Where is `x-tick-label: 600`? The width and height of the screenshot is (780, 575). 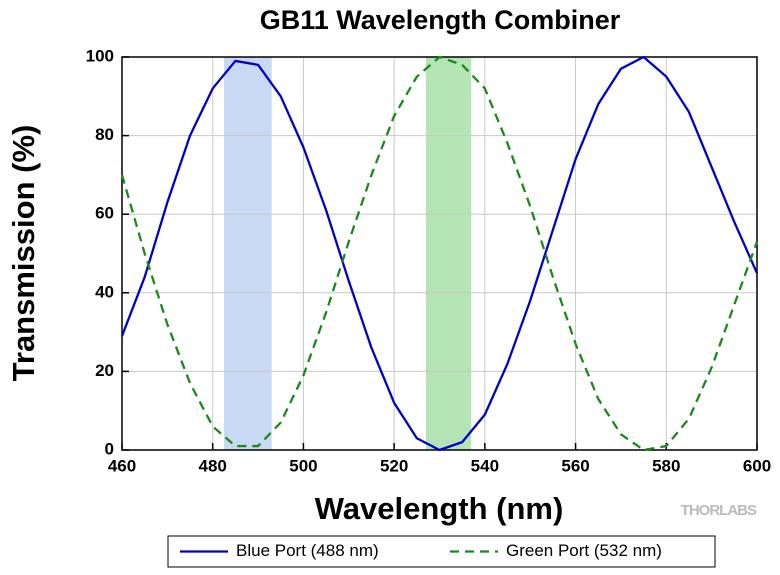 x-tick-label: 600 is located at coordinates (757, 465).